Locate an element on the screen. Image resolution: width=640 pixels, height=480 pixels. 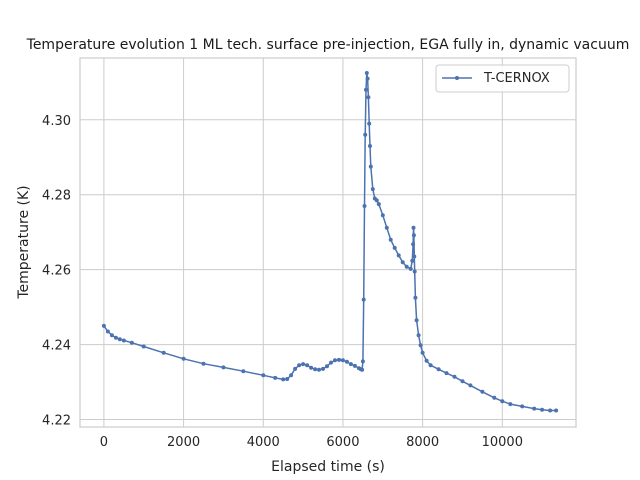
x-tick-label: 6000 is located at coordinates (342, 442).